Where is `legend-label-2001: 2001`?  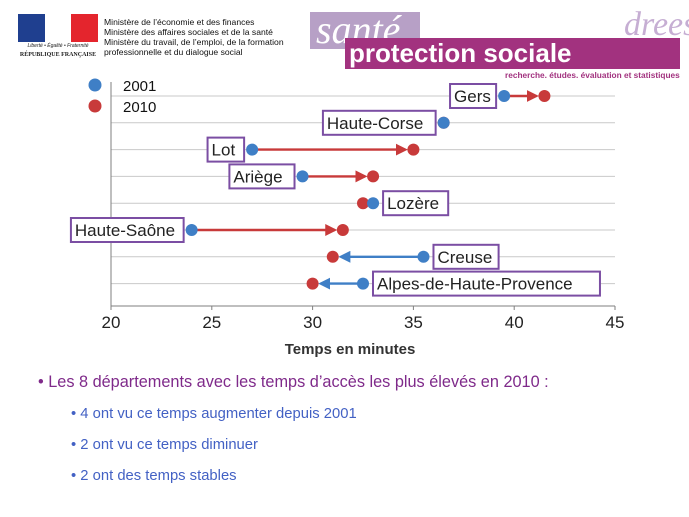 legend-label-2001: 2001 is located at coordinates (139, 86).